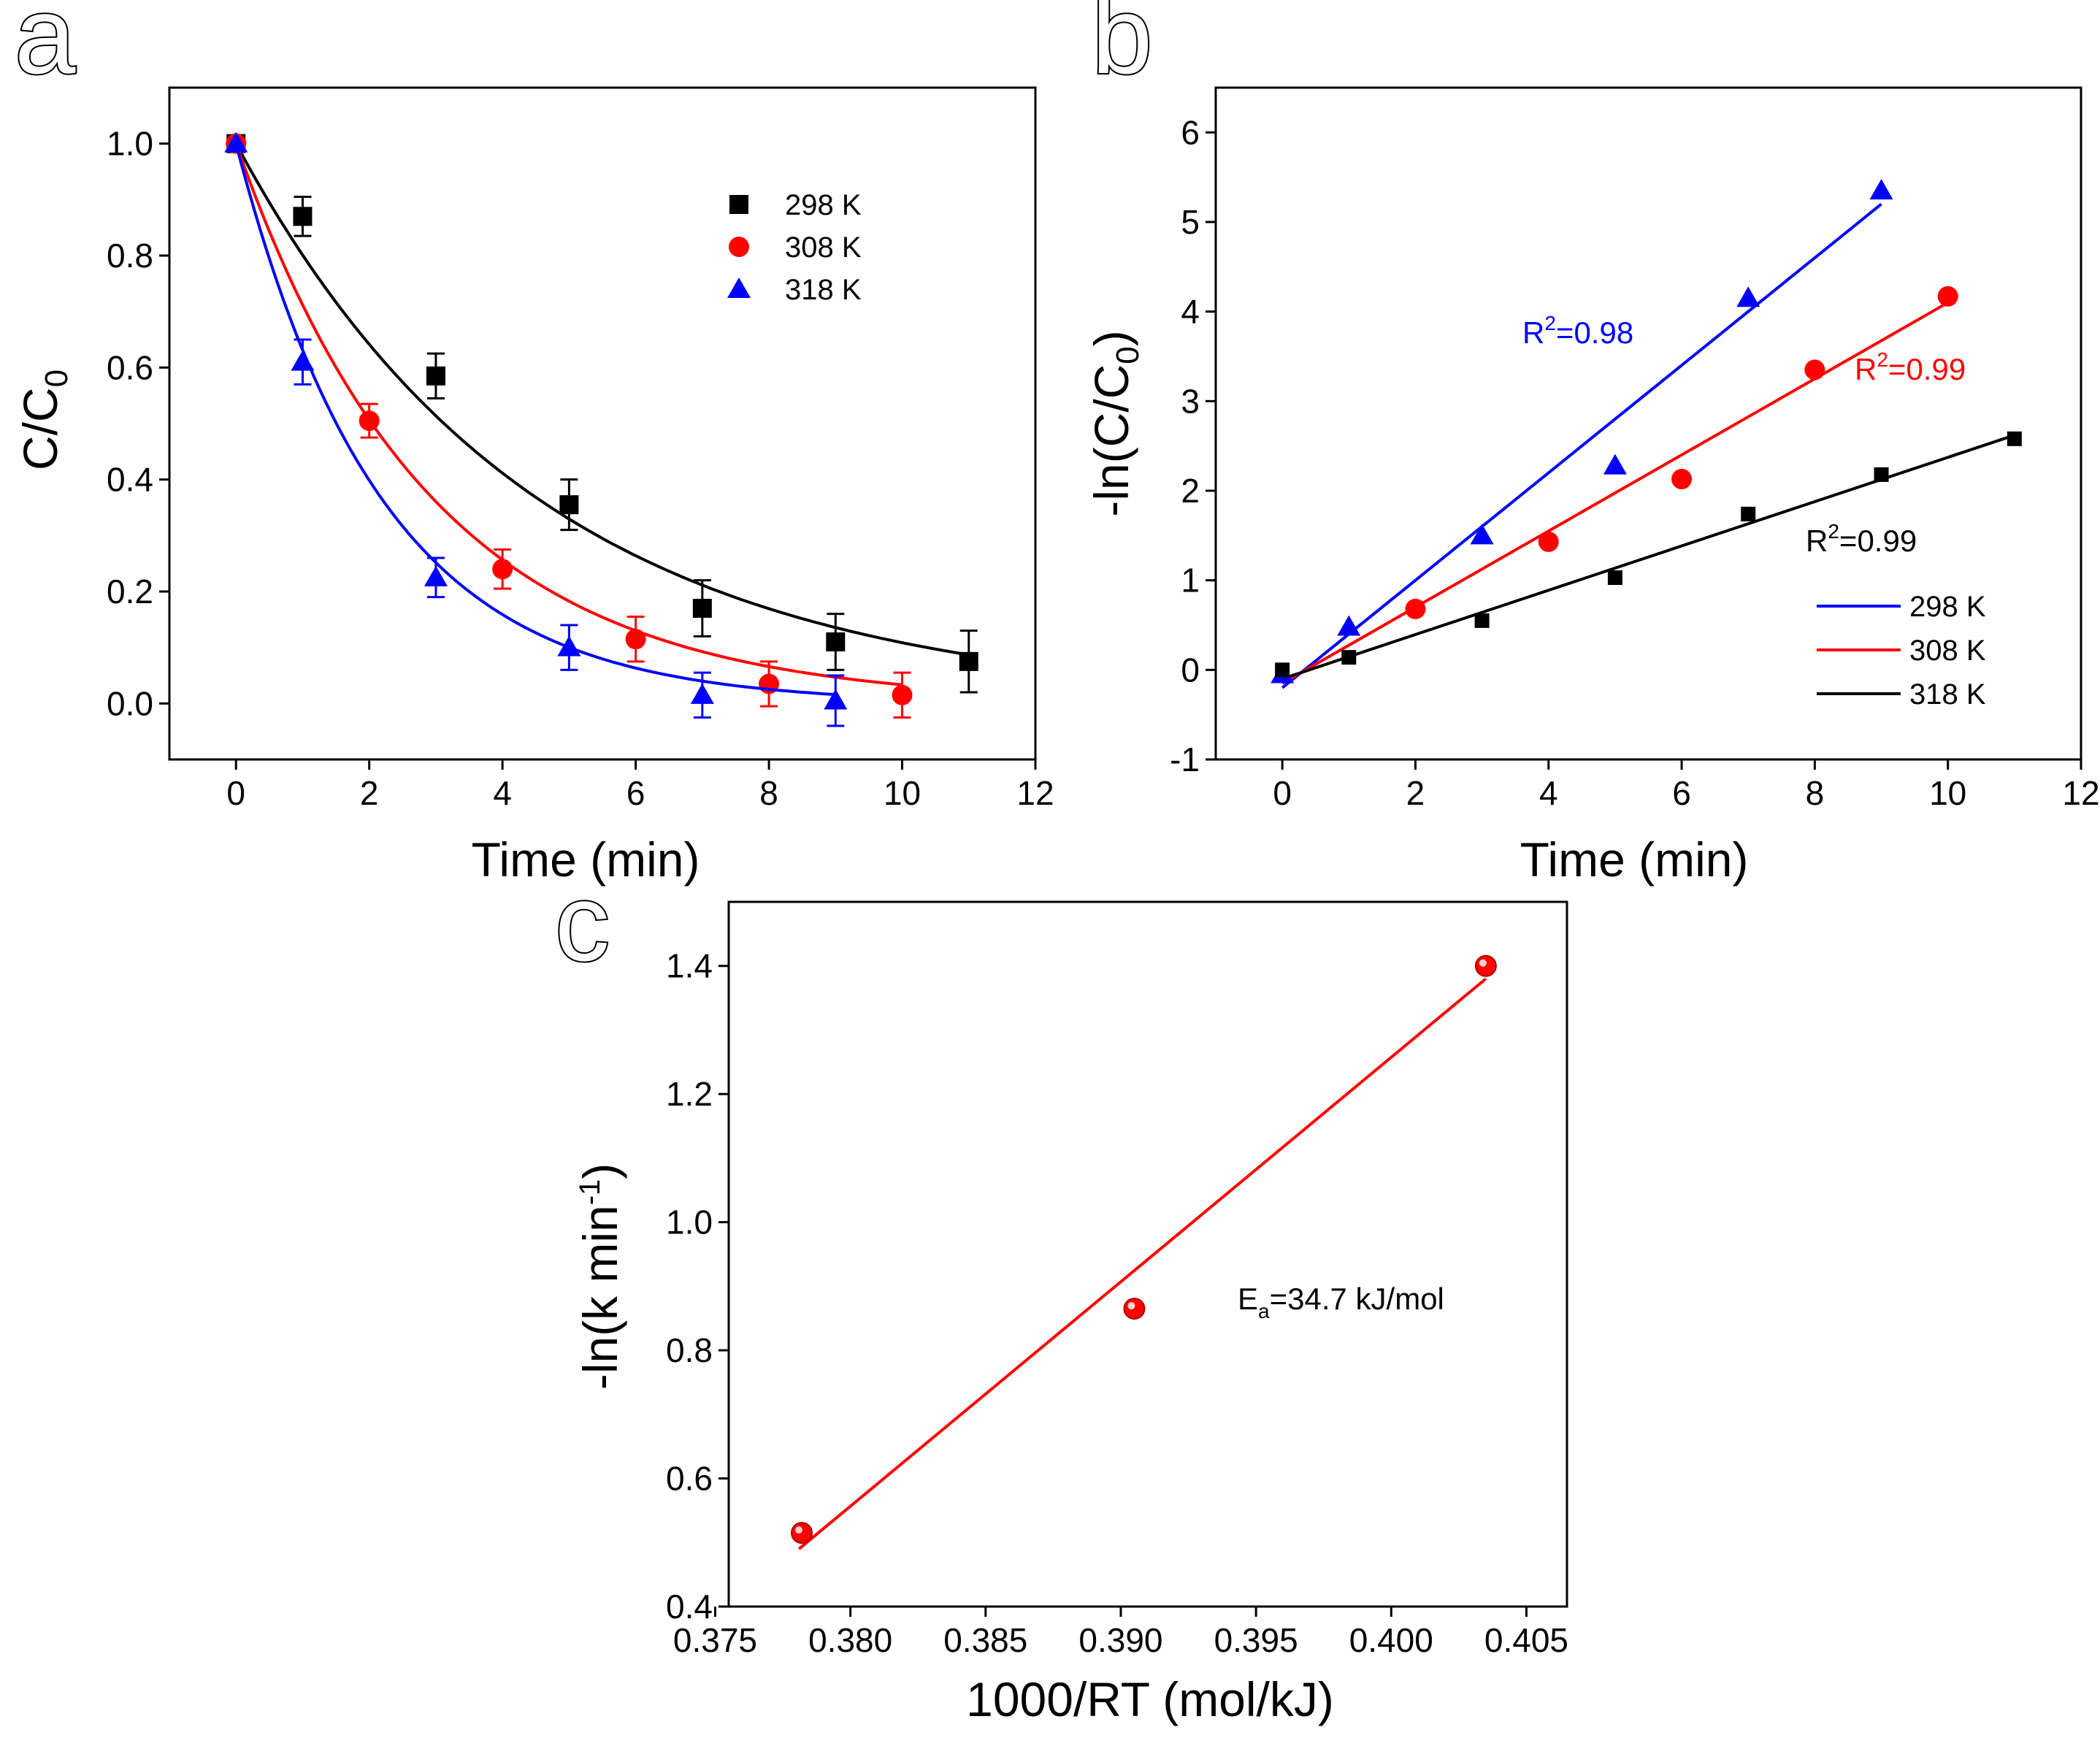 This screenshot has height=1738, width=2100. I want to click on y-tick-label: 6, so click(1190, 132).